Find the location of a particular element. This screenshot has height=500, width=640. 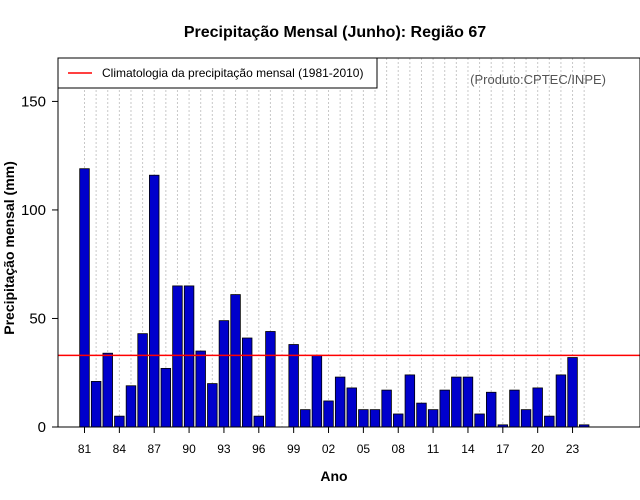

bar-1986 is located at coordinates (142, 380).